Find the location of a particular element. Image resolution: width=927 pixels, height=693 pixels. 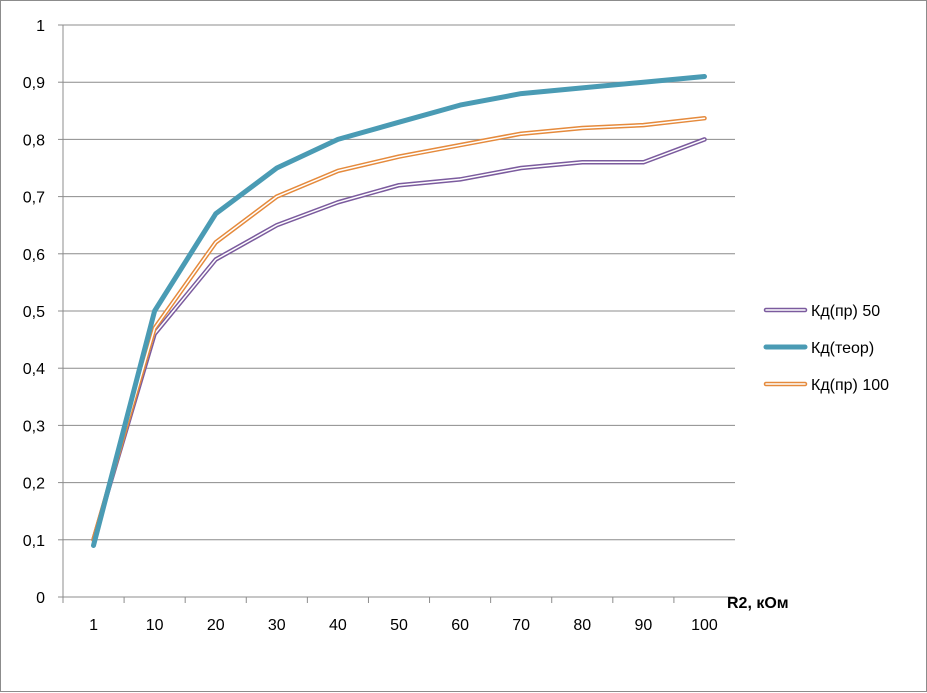

legend-label: Кд(теор) is located at coordinates (842, 348).